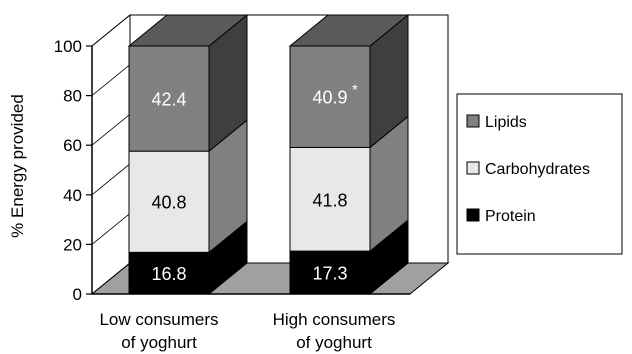 This screenshot has height=354, width=632. Describe the element at coordinates (68, 46) in the screenshot. I see `y-tick-label: 100` at that location.